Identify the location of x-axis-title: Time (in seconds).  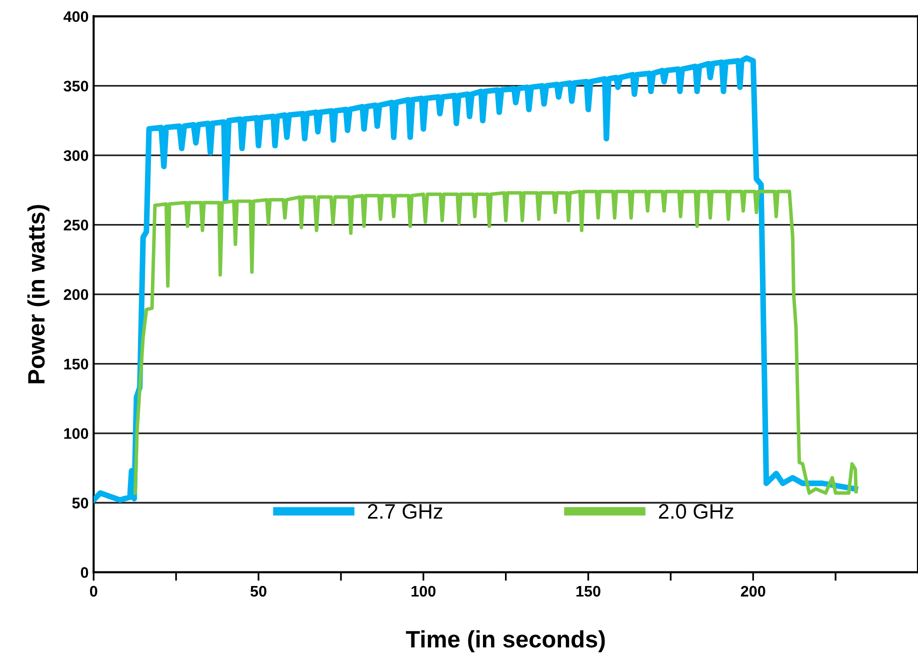
(505, 641).